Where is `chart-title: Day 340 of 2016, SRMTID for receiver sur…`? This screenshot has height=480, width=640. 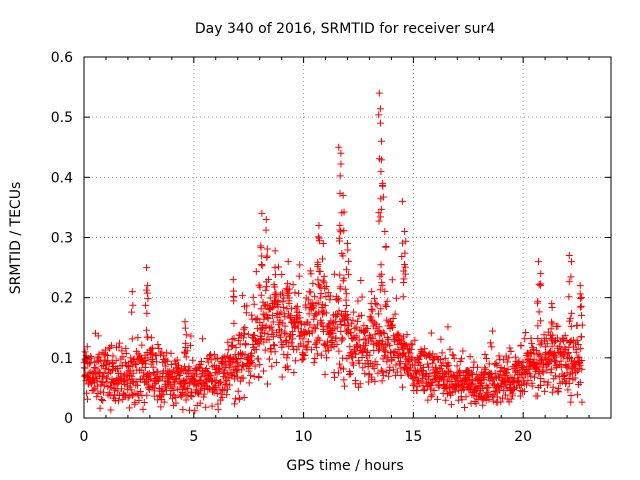
chart-title: Day 340 of 2016, SRMTID for receiver sur… is located at coordinates (345, 29).